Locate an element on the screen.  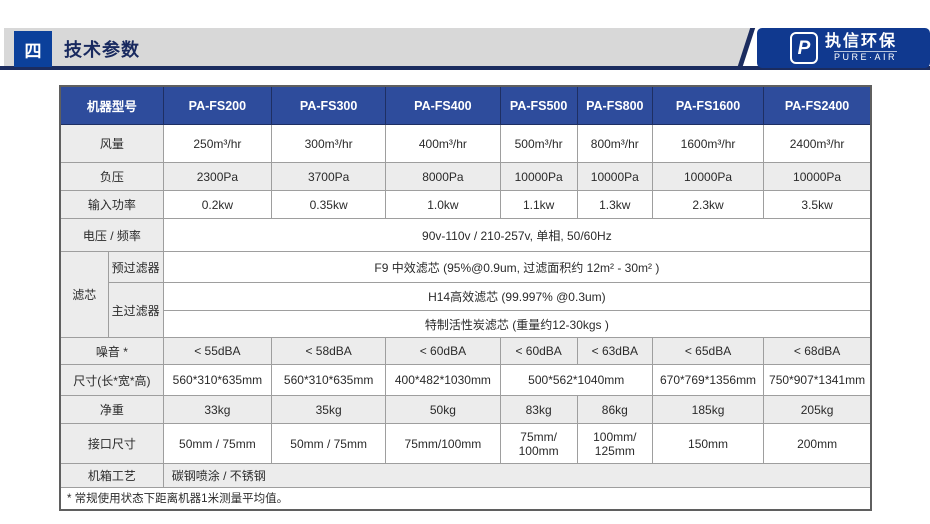
table-row-chassis: 机箱工艺 碳钢喷涂 / 不锈钢 is located at coordinates (465, 475).